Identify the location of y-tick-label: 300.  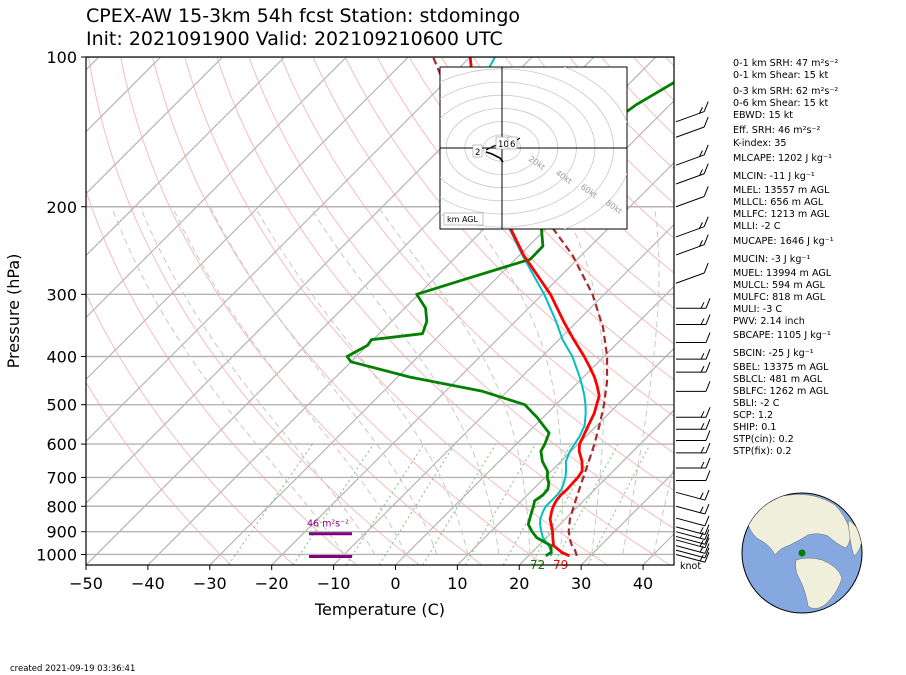
(61, 294).